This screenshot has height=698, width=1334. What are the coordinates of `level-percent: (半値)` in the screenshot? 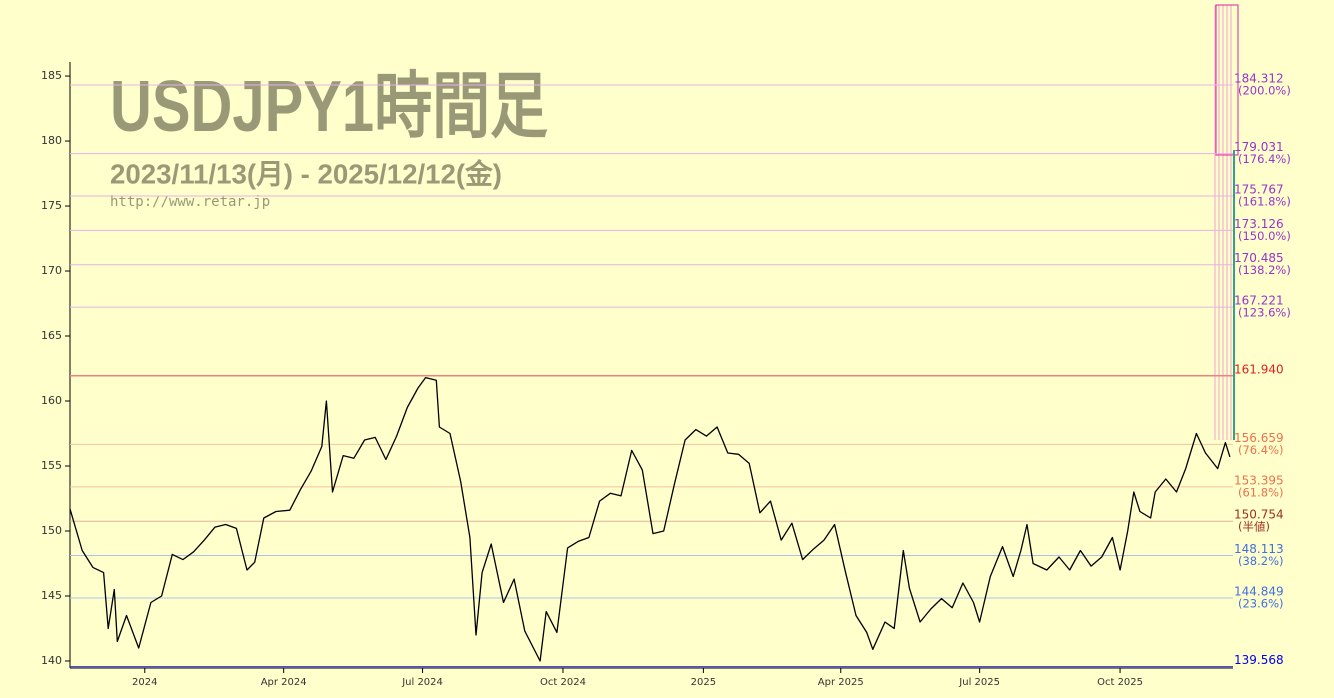 It's located at (1254, 527).